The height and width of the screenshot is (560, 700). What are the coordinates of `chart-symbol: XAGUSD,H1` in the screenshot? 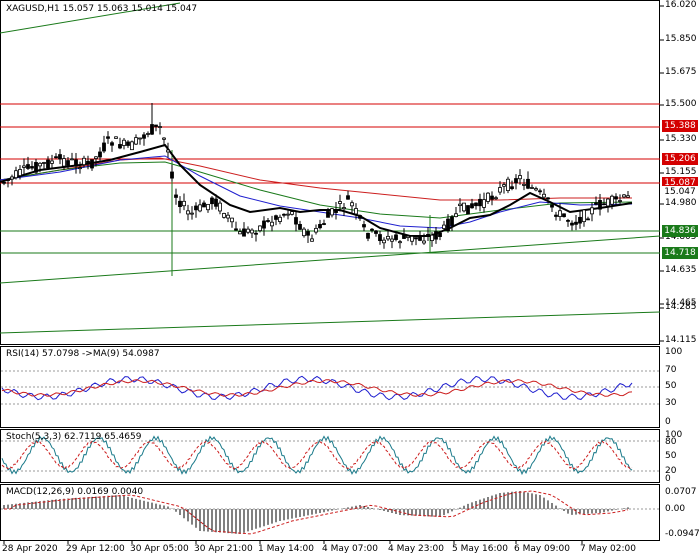 It's located at (33, 9).